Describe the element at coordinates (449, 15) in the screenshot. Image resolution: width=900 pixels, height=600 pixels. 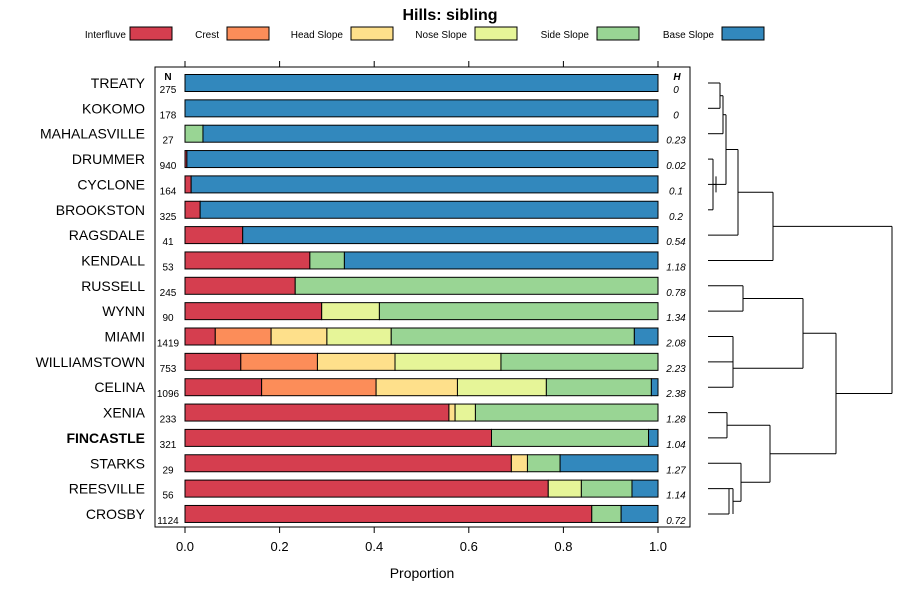
I see `chart-title: Hills: sibling` at that location.